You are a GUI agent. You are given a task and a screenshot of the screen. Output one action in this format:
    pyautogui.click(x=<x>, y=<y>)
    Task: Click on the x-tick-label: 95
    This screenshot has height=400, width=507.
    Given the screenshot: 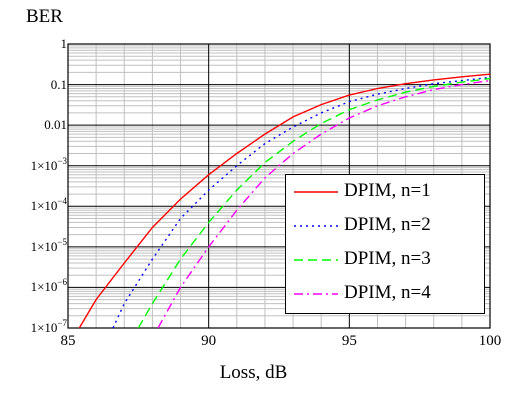 What is the action you would take?
    pyautogui.click(x=349, y=341)
    